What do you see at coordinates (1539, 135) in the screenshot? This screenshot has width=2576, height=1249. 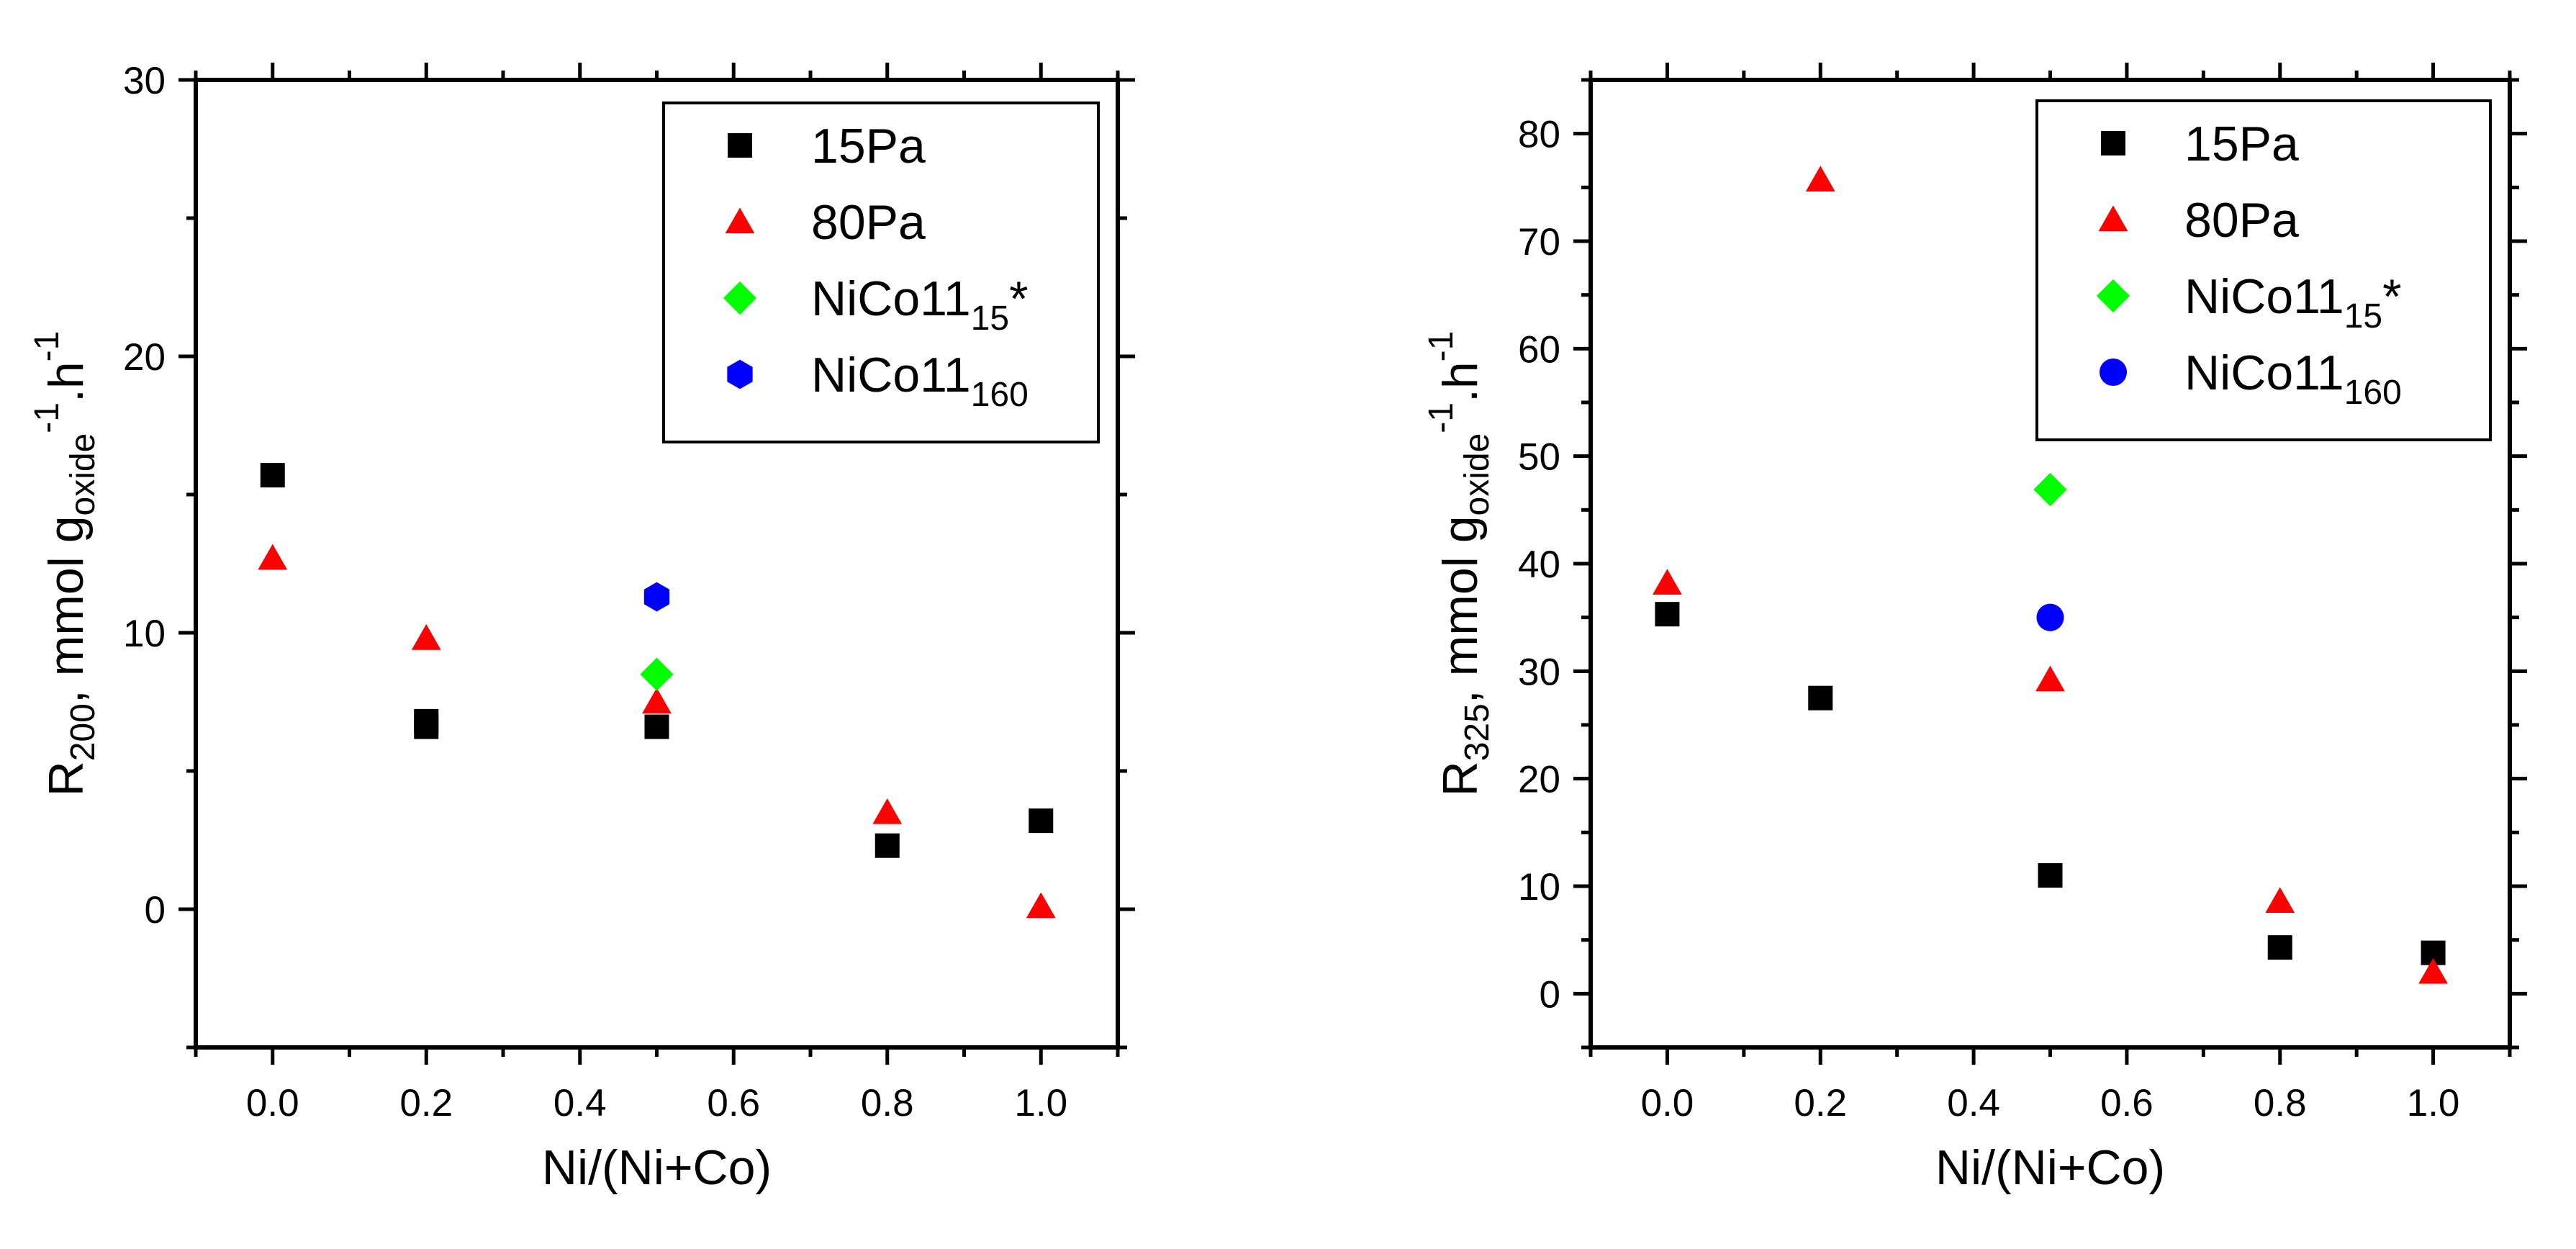 I see `y-tick-label: 80` at bounding box center [1539, 135].